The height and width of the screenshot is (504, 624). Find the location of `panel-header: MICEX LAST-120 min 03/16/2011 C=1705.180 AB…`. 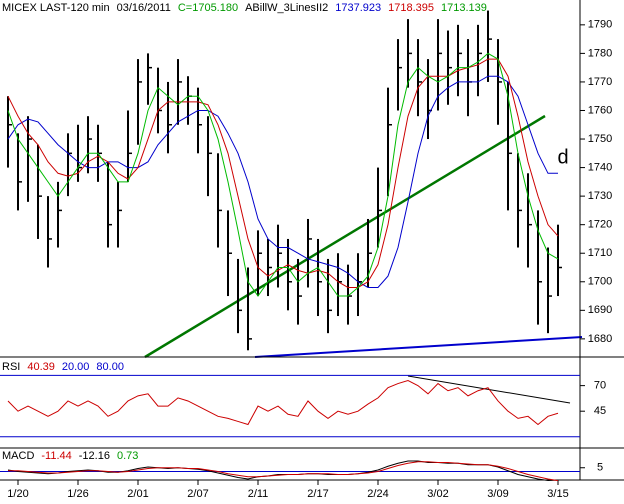

panel-header: MICEX LAST-120 min 03/16/2011 C=1705.180 AB… is located at coordinates (244, 8).